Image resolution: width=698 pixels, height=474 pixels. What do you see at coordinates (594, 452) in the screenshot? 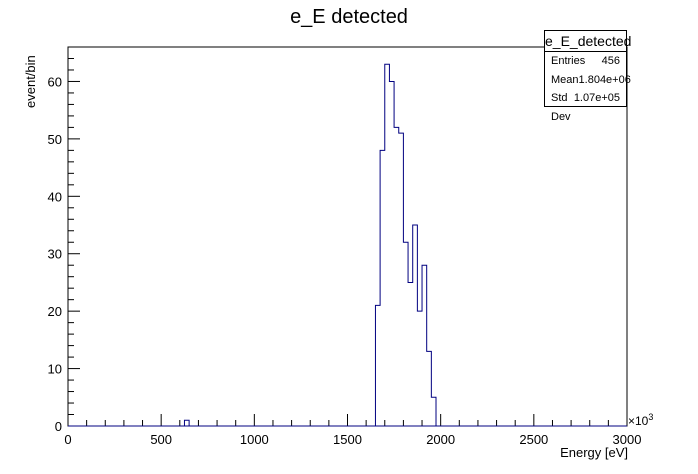
I see `x-axis-label: Energy [eV]` at bounding box center [594, 452].